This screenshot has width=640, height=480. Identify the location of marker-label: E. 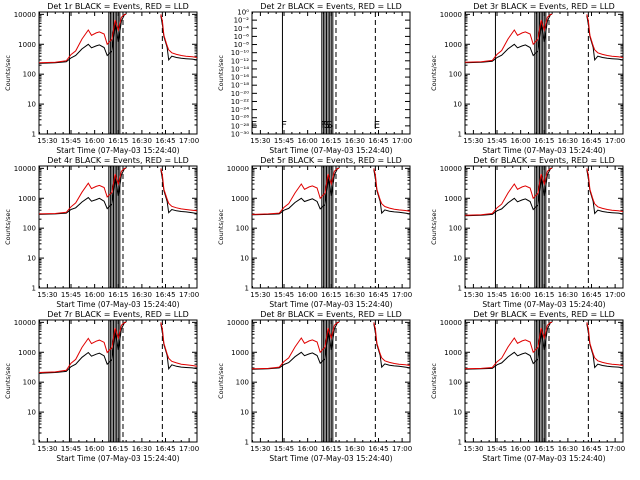
(254, 125).